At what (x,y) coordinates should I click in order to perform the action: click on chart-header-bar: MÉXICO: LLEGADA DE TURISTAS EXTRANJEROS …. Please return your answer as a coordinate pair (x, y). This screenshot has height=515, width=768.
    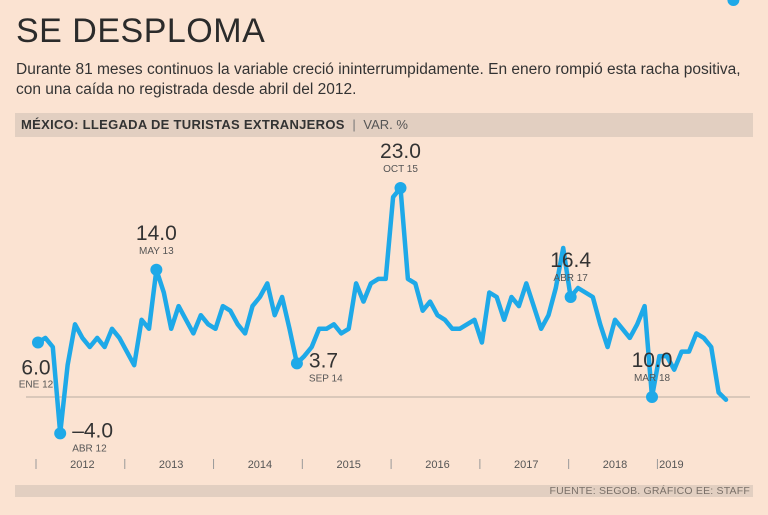
    Looking at the image, I should click on (384, 125).